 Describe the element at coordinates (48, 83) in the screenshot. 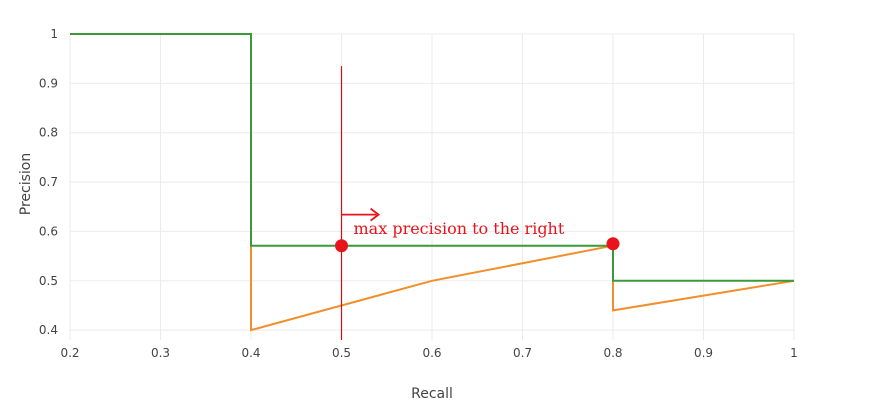

I see `y-tick-label: 0.9` at that location.